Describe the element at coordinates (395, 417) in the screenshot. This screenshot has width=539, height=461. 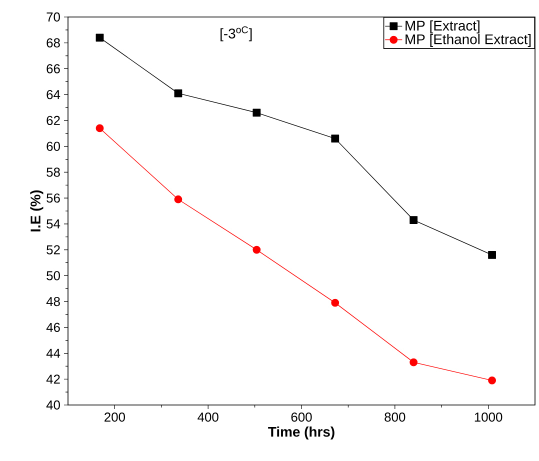
I see `x-tick-label: 800` at that location.